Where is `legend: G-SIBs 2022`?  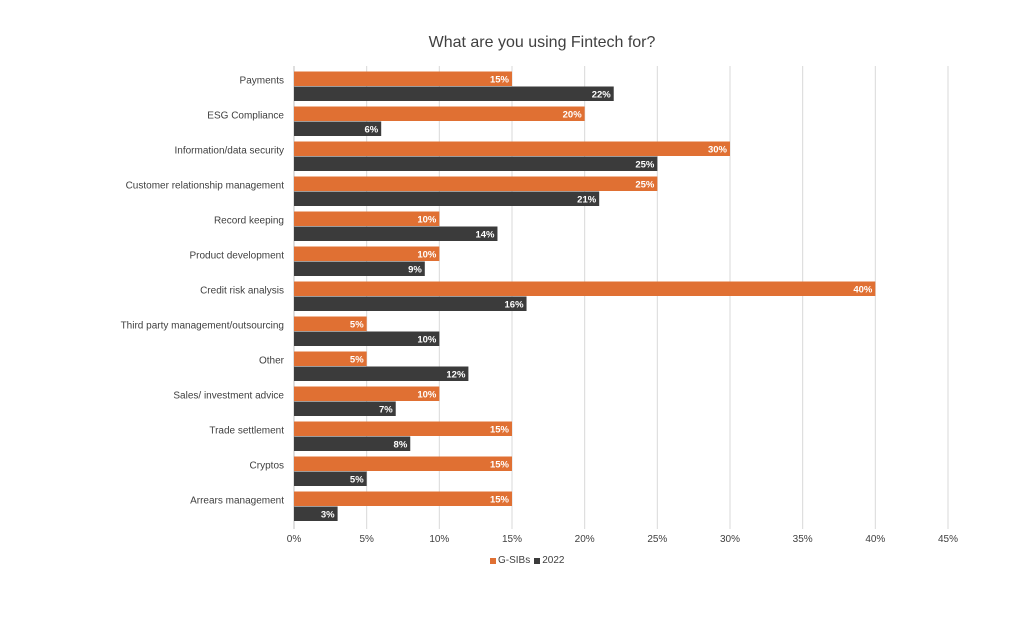
legend: G-SIBs 2022 is located at coordinates (527, 560).